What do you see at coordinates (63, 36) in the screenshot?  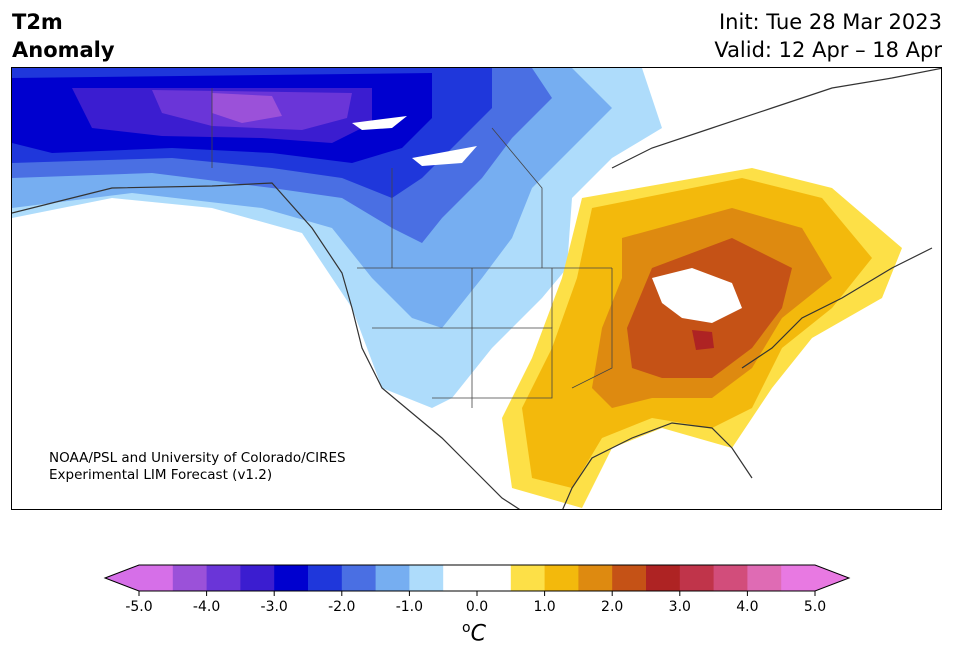 I see `chart-title: T2m Anomaly` at bounding box center [63, 36].